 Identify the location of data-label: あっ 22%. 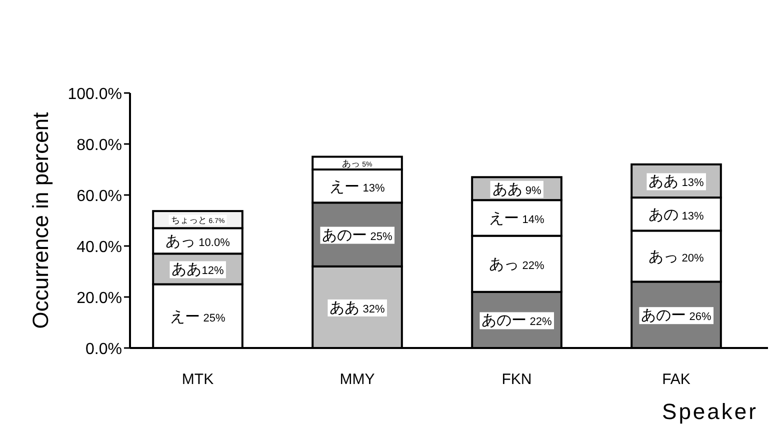
(516, 265).